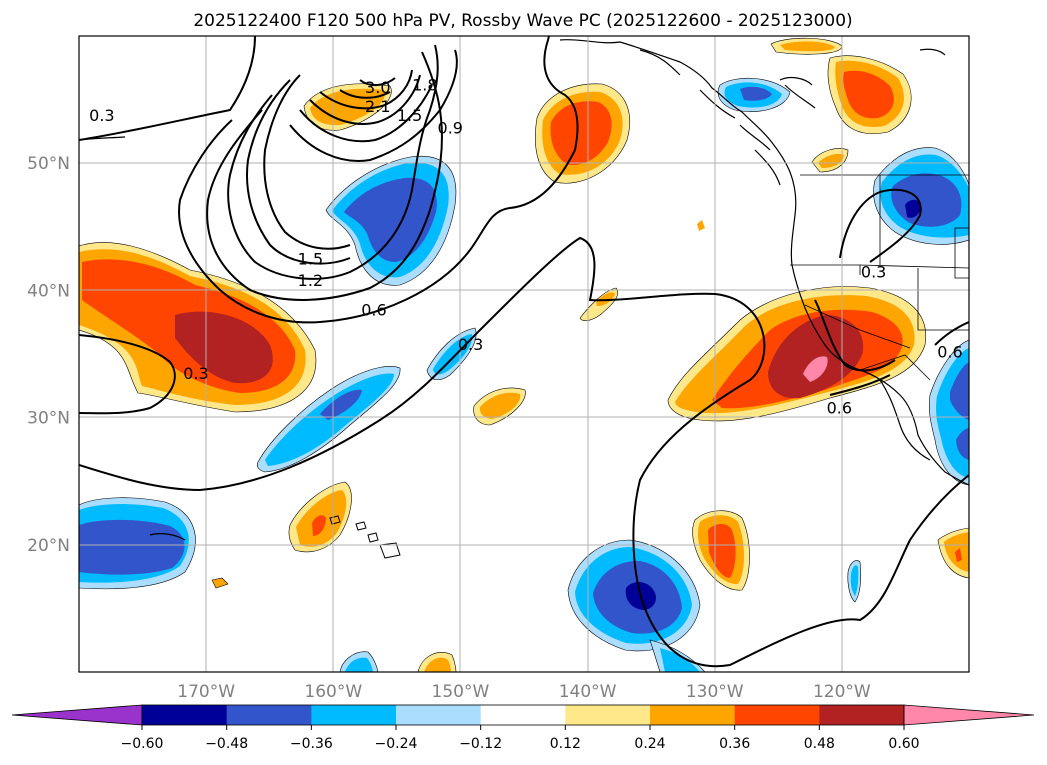 The image size is (1047, 765). Describe the element at coordinates (903, 744) in the screenshot. I see `colorbar-tick-label: 0.60` at that location.